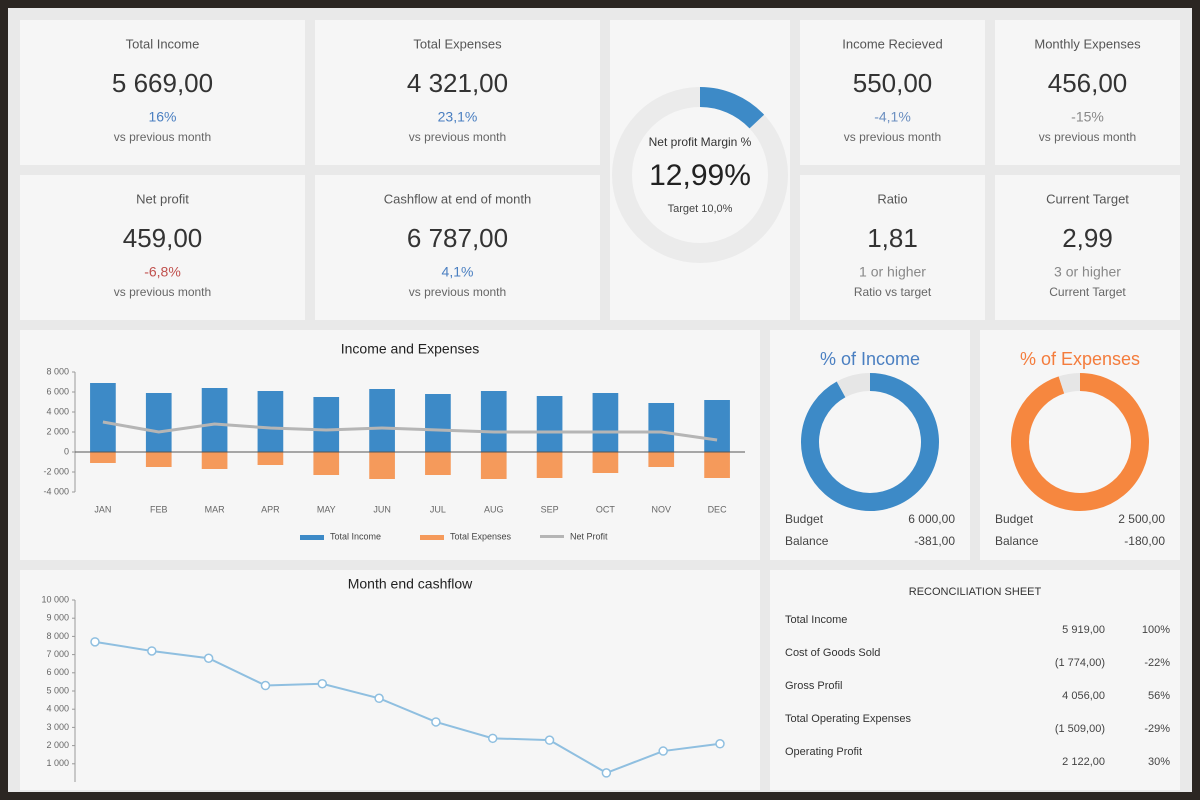  I want to click on kpi-value: 456,00, so click(1088, 83).